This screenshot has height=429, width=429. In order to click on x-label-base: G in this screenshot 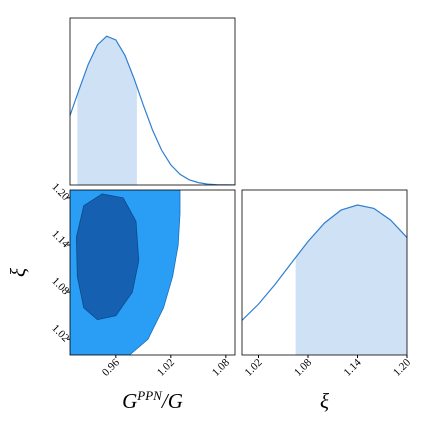, I will do `click(129, 401)`.